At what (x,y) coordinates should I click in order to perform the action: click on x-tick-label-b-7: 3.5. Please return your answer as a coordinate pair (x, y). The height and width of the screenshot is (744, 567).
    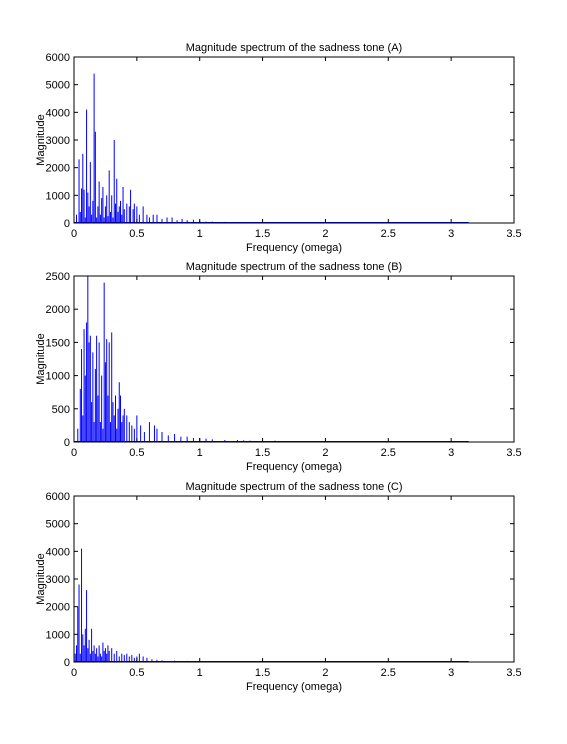
    Looking at the image, I should click on (513, 453).